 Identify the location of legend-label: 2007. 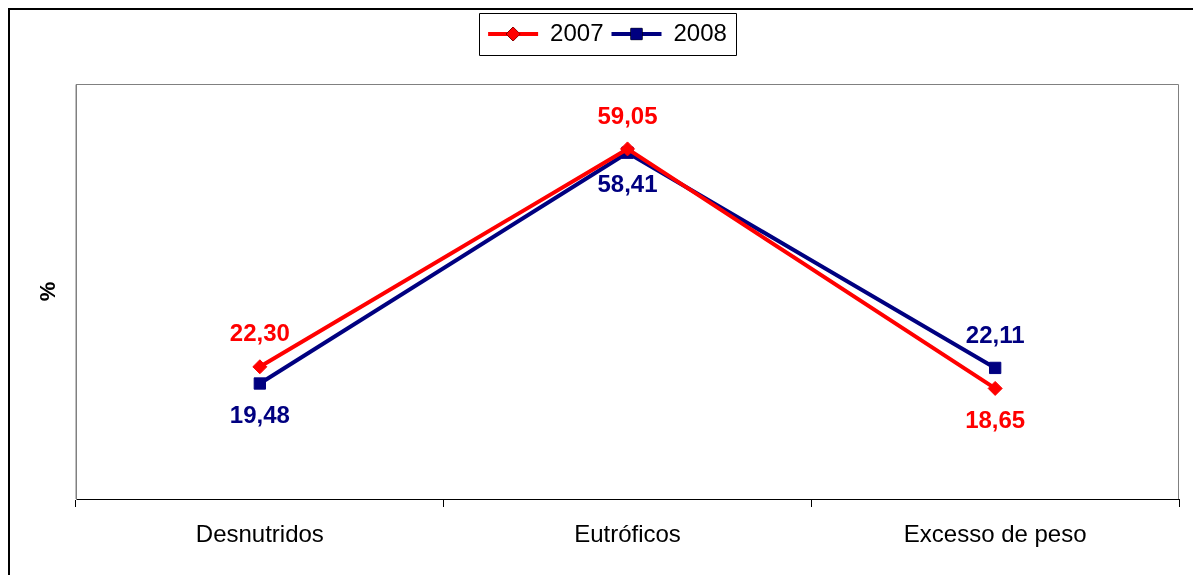
(577, 32).